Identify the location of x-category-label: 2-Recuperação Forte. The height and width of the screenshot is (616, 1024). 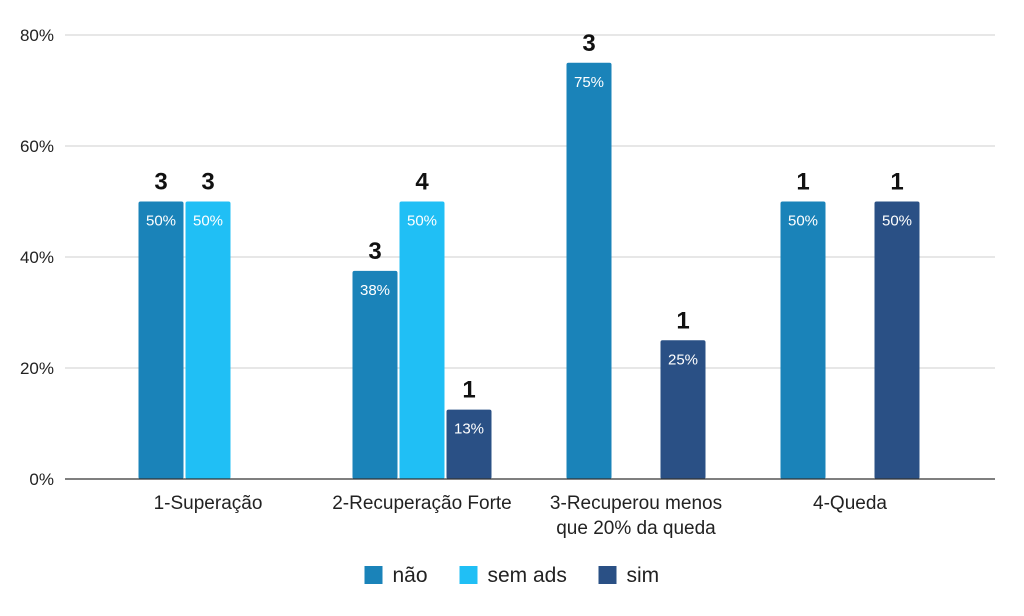
(422, 503).